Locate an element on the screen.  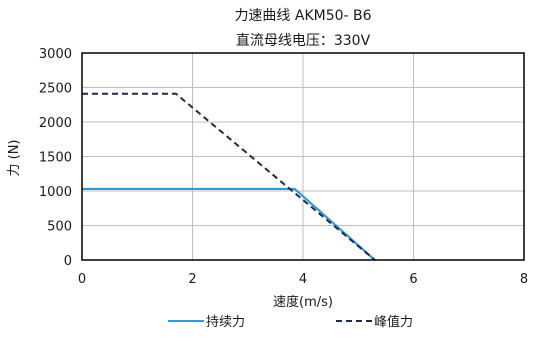
y-tick-label: 500 is located at coordinates (59, 227).